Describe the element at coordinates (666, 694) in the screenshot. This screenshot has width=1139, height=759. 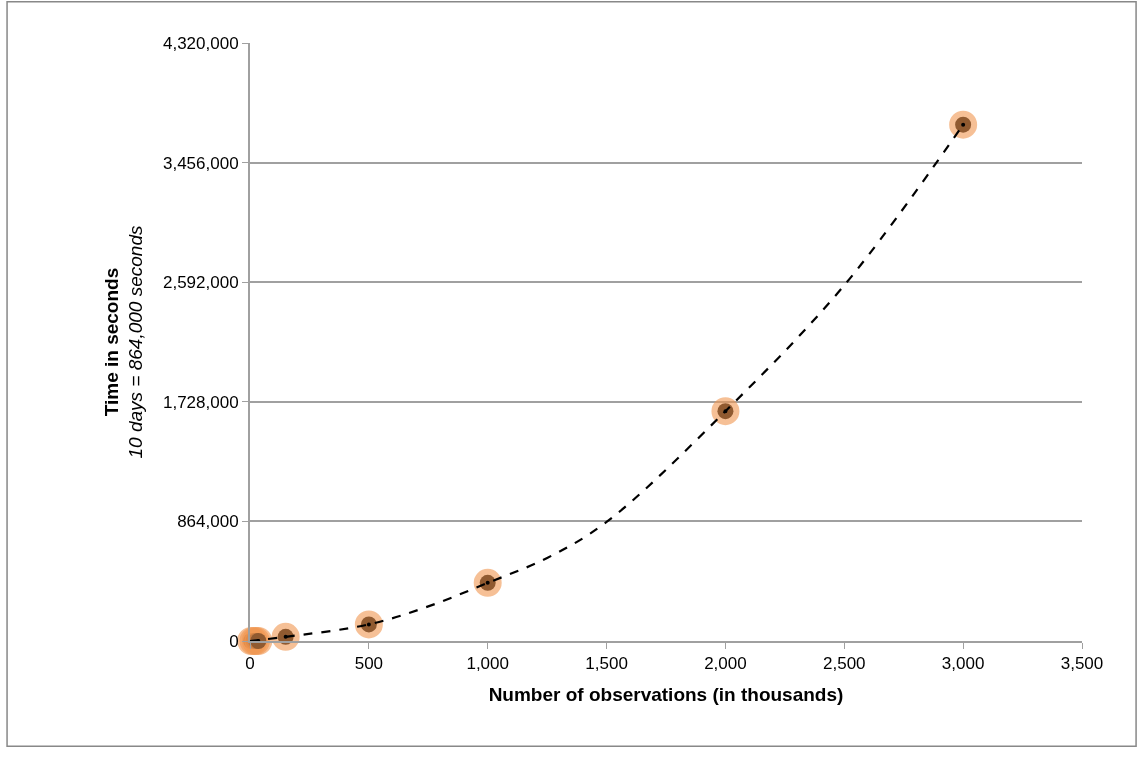
I see `x-axis-title: Number of observations (in thousands)` at that location.